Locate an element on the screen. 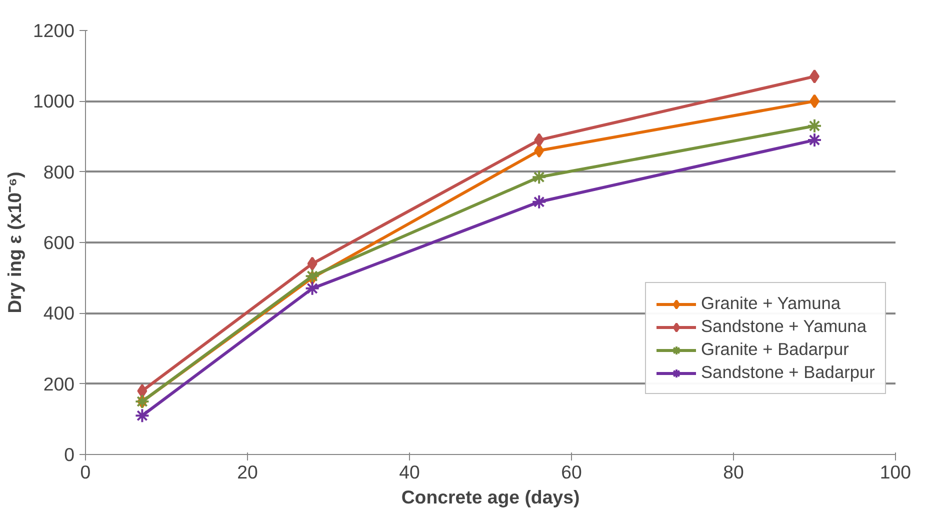  y-tick-label: 200 is located at coordinates (59, 383).